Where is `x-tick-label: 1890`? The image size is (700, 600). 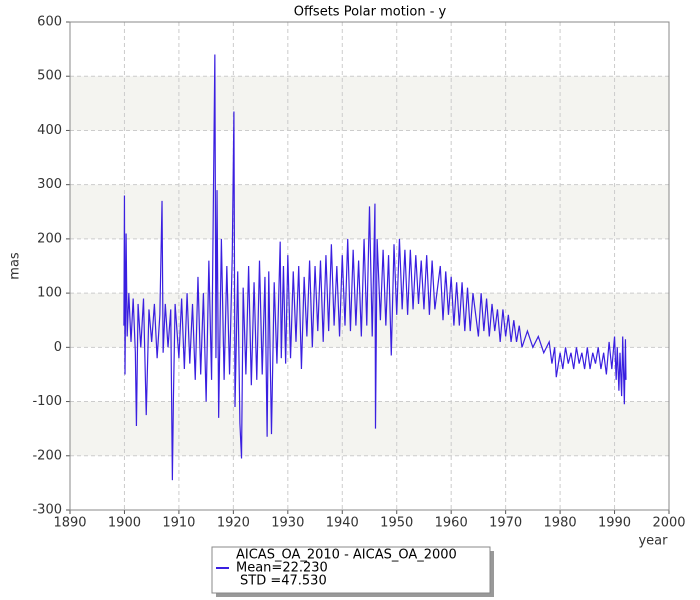 x-tick-label: 1890 is located at coordinates (69, 523).